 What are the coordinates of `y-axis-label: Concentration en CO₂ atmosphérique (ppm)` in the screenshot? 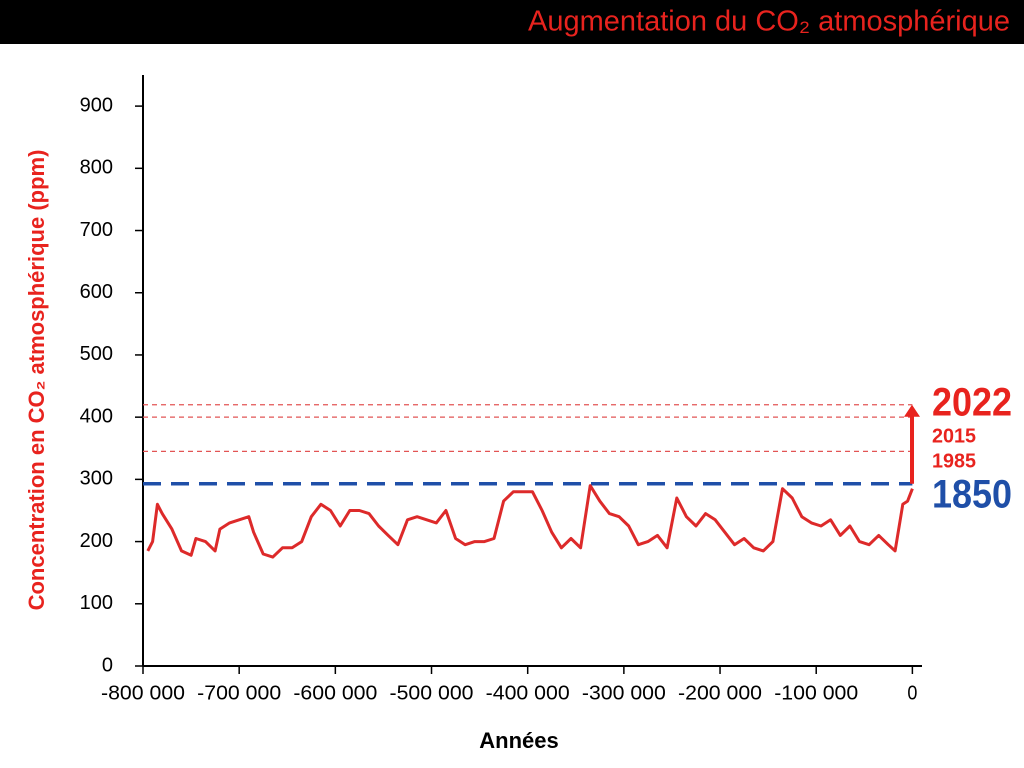 It's located at (36, 380).